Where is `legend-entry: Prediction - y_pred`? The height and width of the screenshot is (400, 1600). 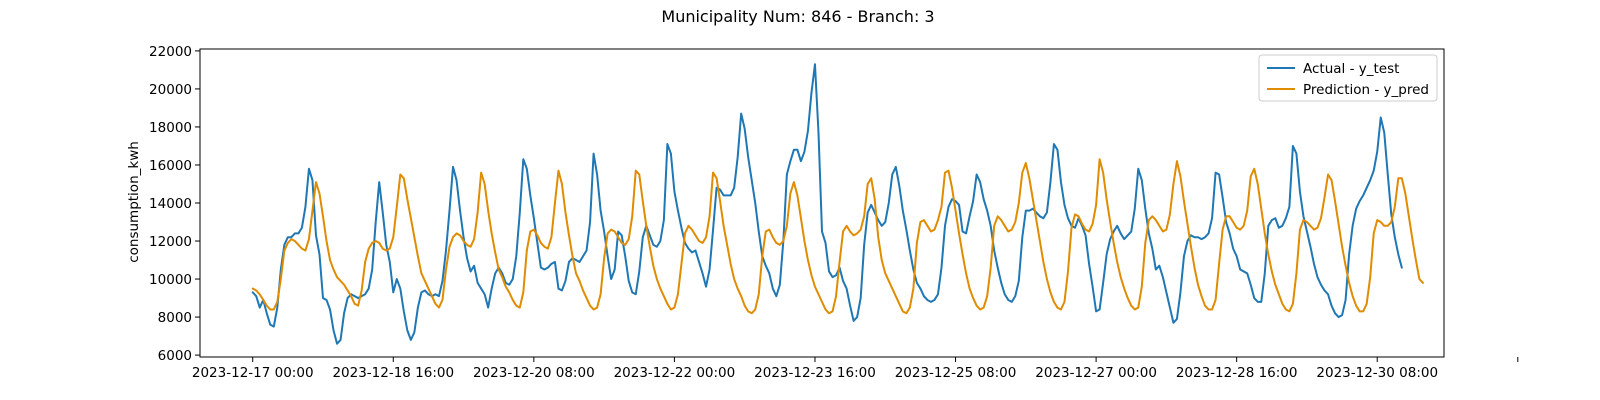 legend-entry: Prediction - y_pred is located at coordinates (1366, 90).